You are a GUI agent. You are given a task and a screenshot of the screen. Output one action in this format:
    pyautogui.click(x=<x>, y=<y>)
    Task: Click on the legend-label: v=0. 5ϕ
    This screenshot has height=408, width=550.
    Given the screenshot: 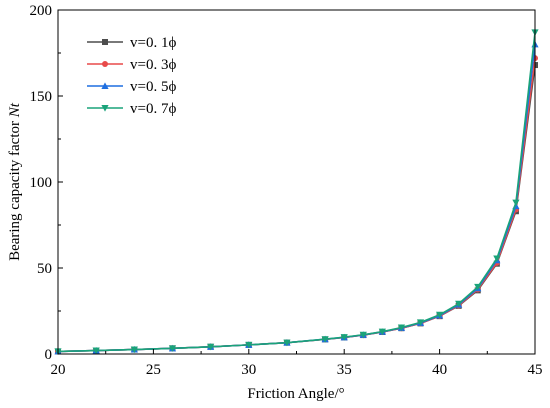 What is the action you would take?
    pyautogui.click(x=153, y=87)
    